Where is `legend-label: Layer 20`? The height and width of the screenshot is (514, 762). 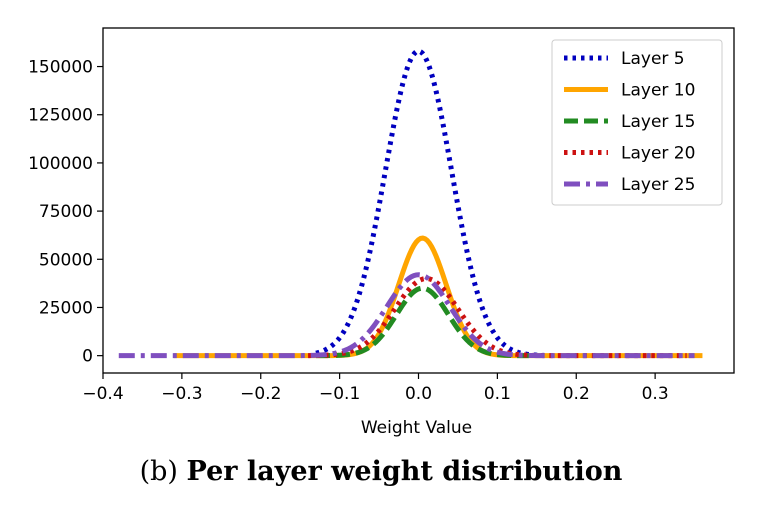
legend-label: Layer 20 is located at coordinates (658, 154).